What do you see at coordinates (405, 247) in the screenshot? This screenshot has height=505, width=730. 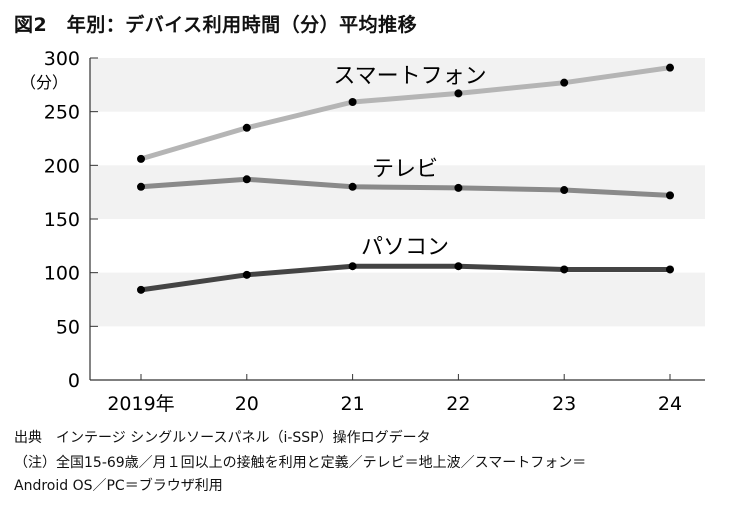 I see `series-label: パソコン` at bounding box center [405, 247].